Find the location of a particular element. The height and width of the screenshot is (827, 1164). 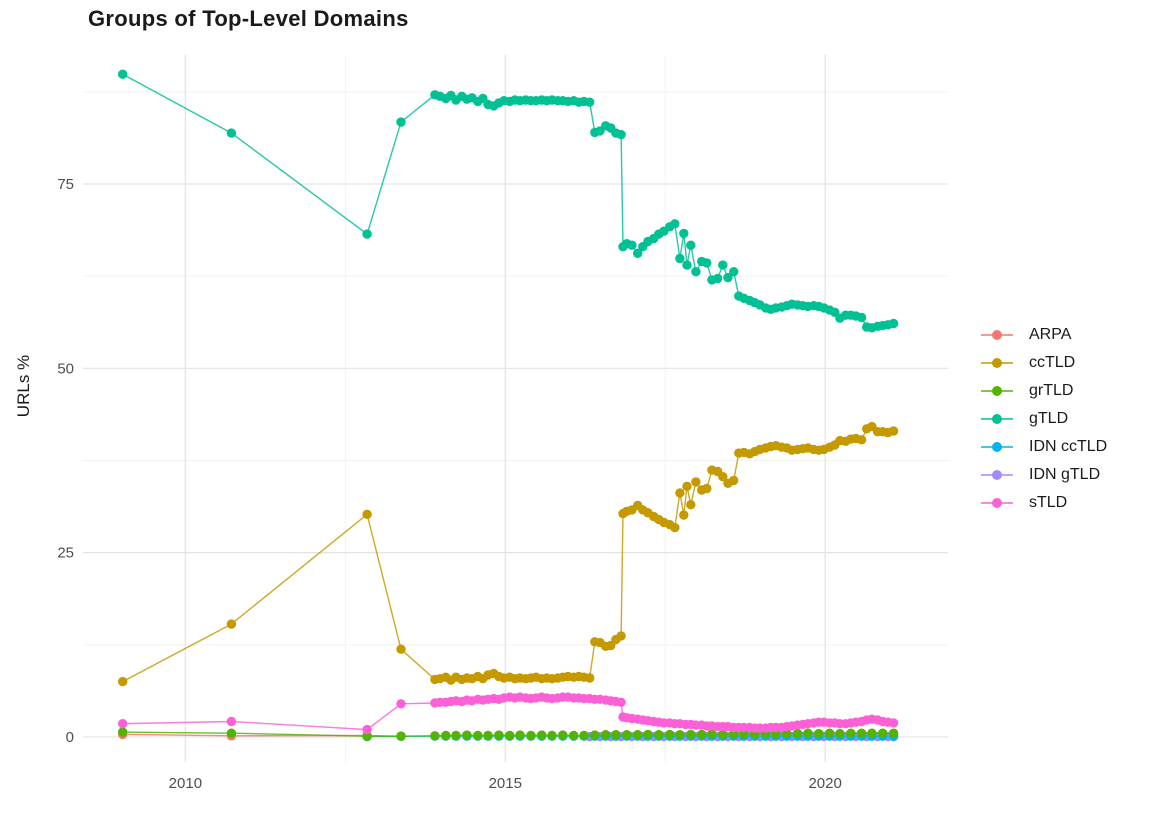

y-tick-label: 50 is located at coordinates (65, 368).